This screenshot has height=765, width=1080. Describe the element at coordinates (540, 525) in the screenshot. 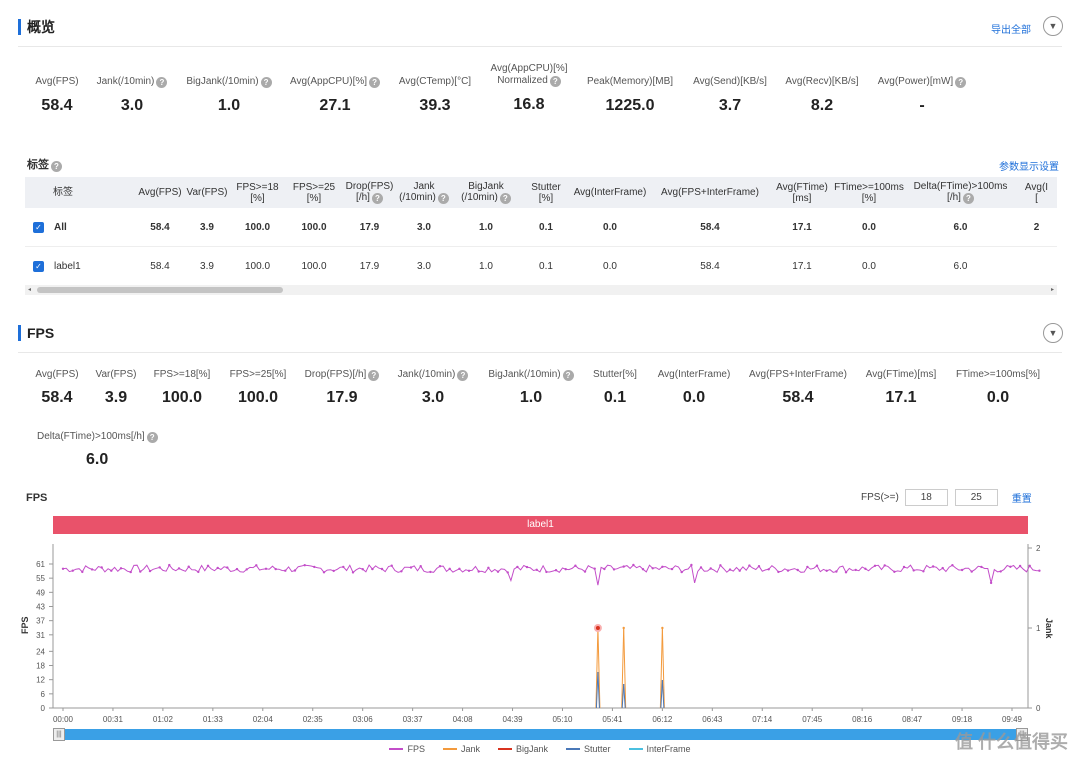

I see `label-band: label1` at that location.